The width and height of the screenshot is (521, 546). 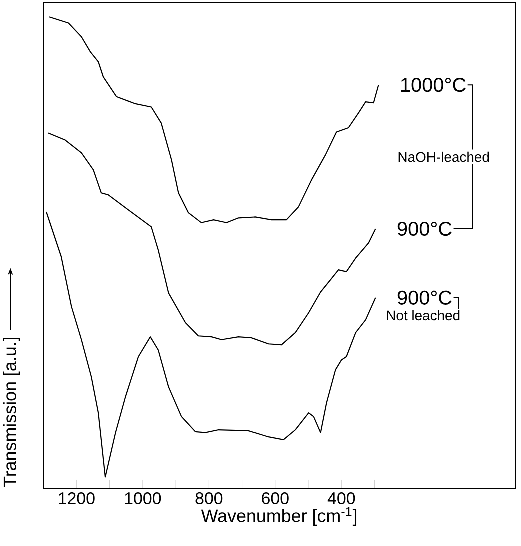 I want to click on annotation: NaOH-leached, so click(x=444, y=157).